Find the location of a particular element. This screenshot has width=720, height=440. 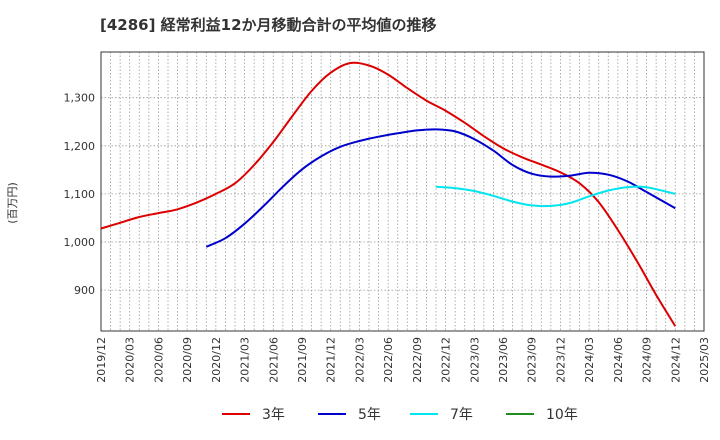

x-tick-label: 2022/09 is located at coordinates (417, 360).